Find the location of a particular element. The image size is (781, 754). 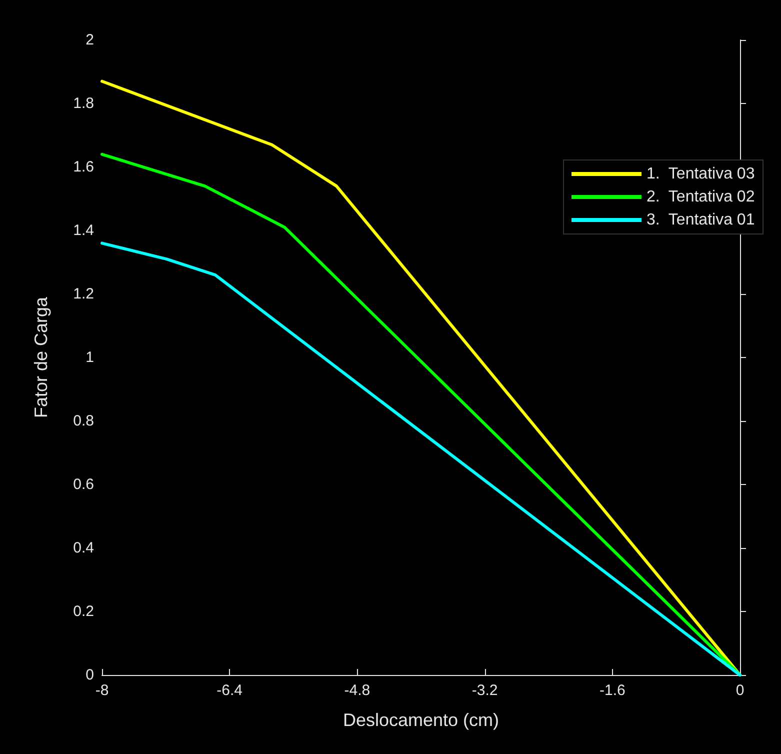

x-tick-label: -8 is located at coordinates (102, 690).